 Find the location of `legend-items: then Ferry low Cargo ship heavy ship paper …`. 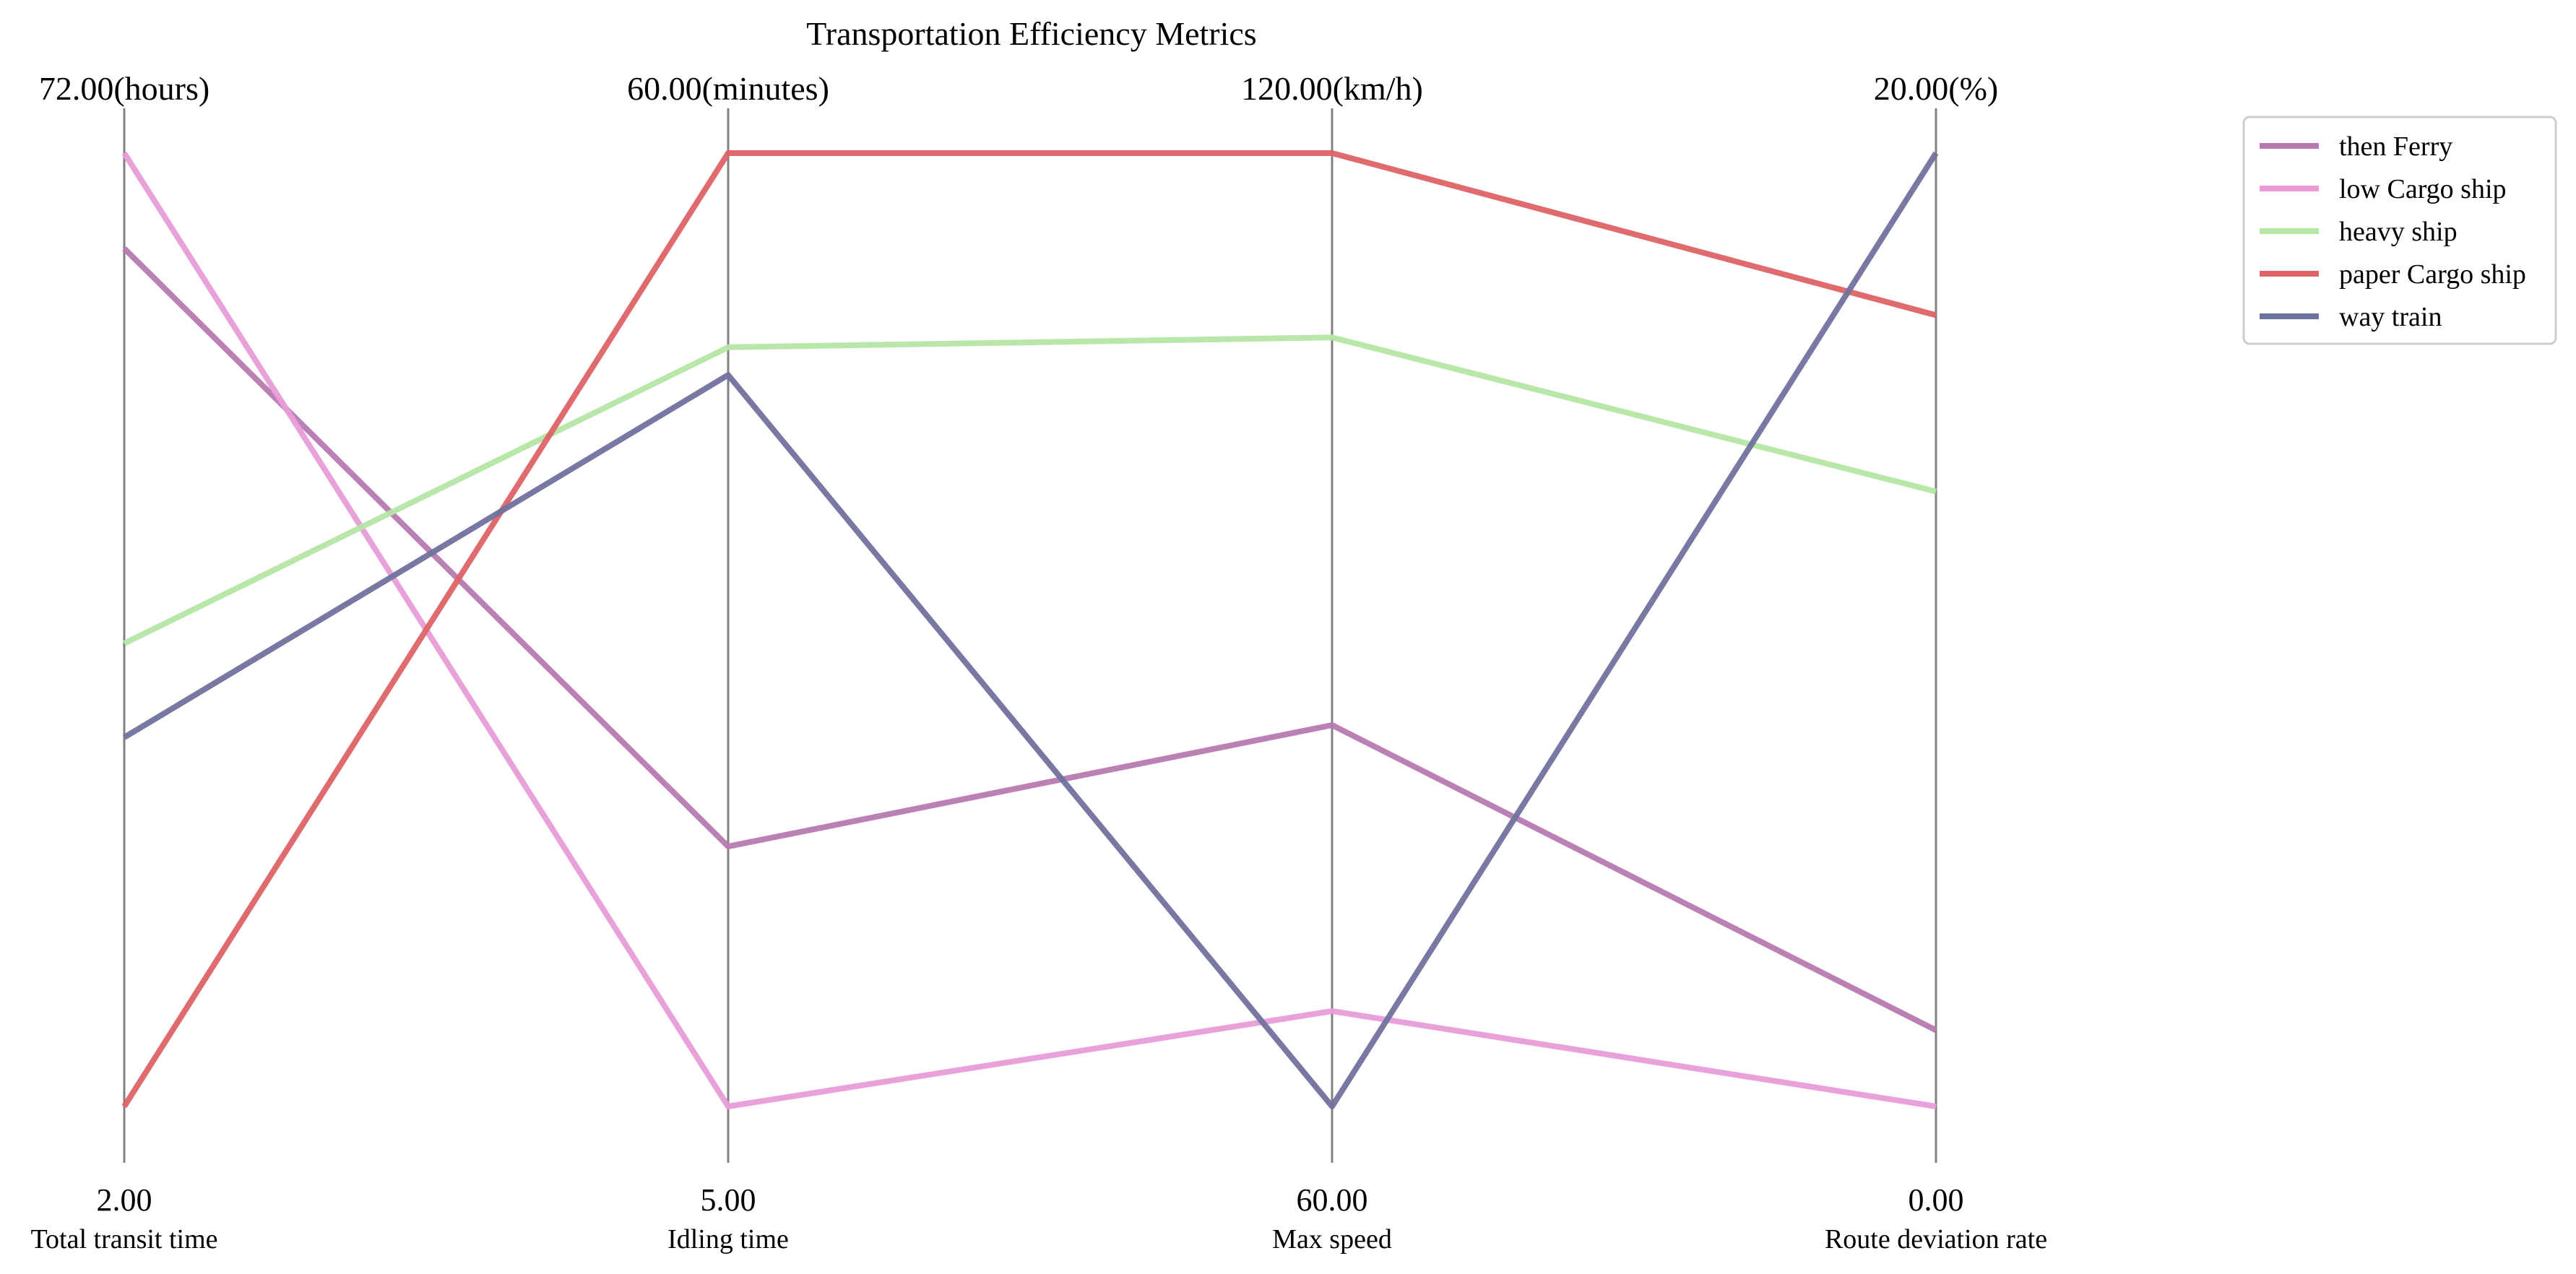

legend-items: then Ferry low Cargo ship heavy ship paper … is located at coordinates (2393, 231).